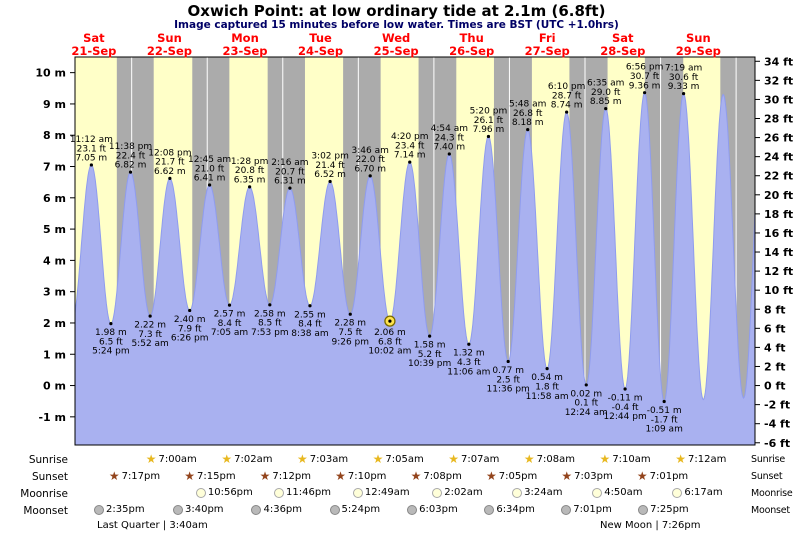  Describe the element at coordinates (131, 156) in the screenshot. I see `high-tide-annotation-line: 22.4 ft` at that location.